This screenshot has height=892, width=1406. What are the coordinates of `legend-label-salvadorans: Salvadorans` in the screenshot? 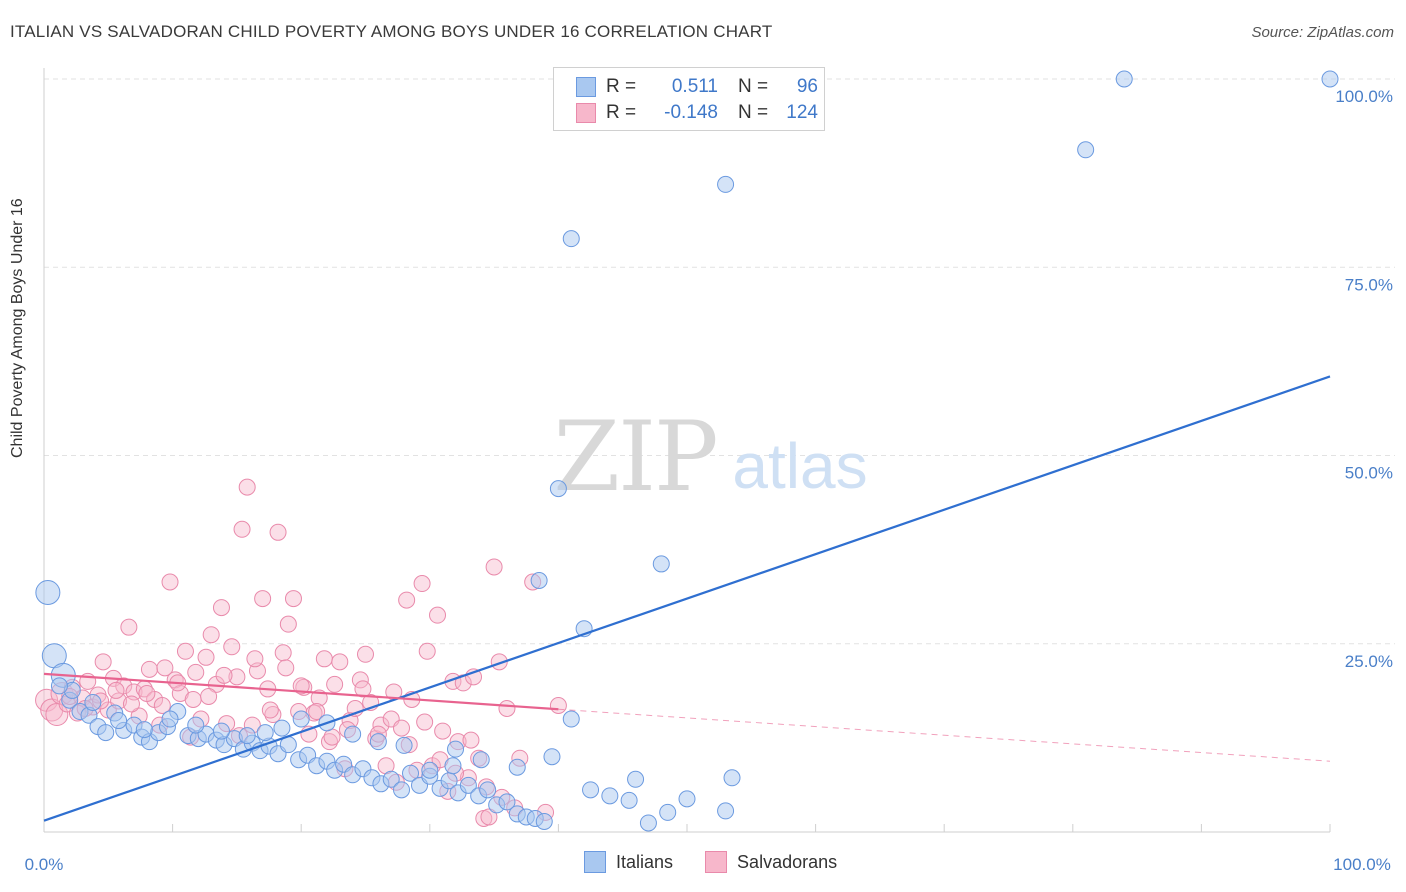 It's located at (787, 861).